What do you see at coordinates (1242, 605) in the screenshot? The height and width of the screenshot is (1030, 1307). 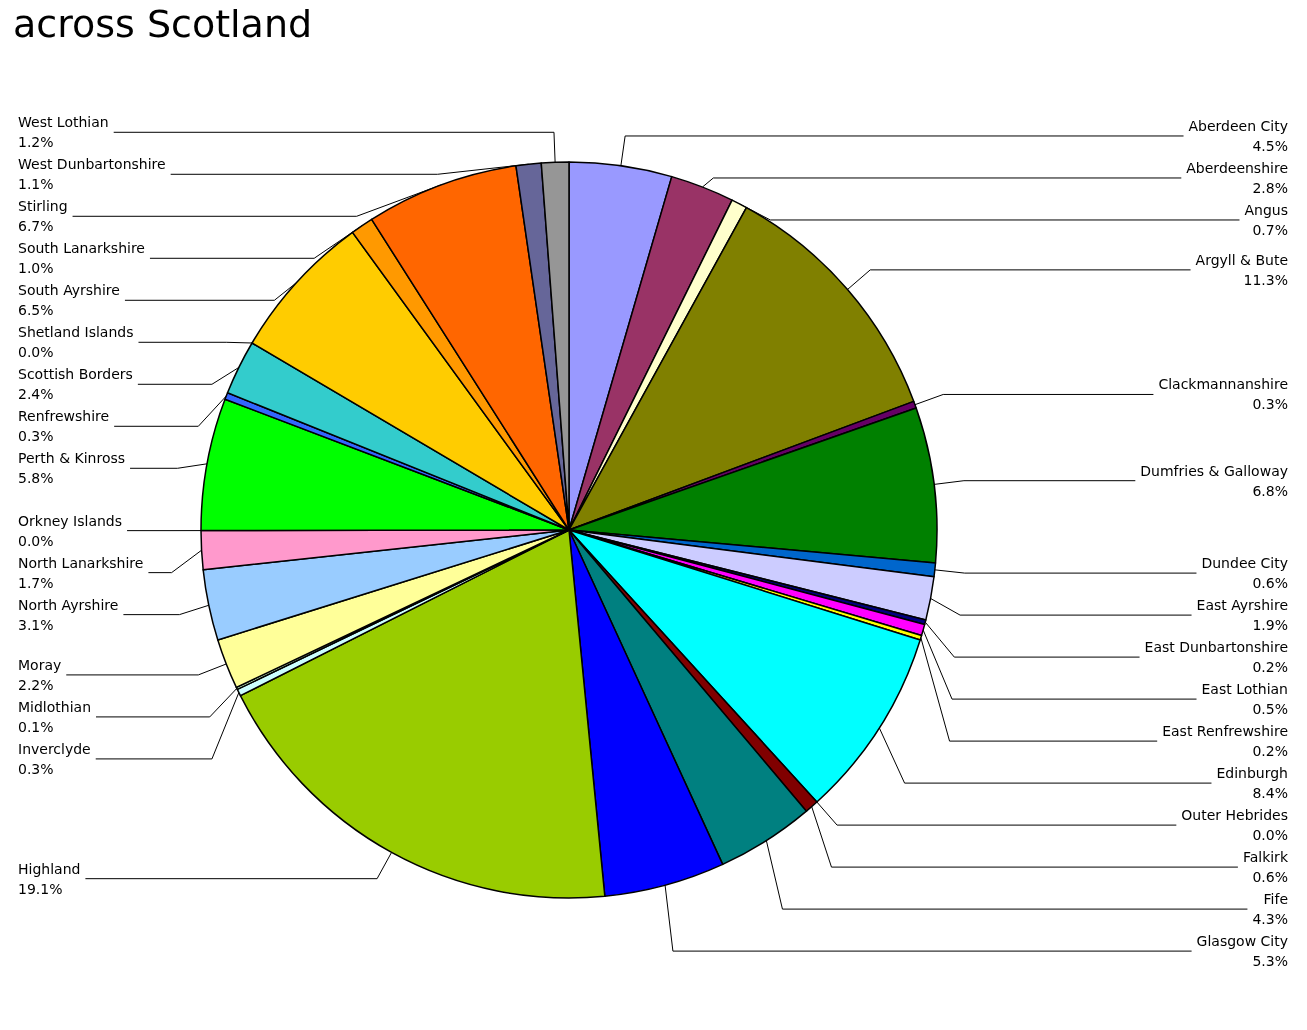 I see `slice-label: East Ayrshire` at bounding box center [1242, 605].